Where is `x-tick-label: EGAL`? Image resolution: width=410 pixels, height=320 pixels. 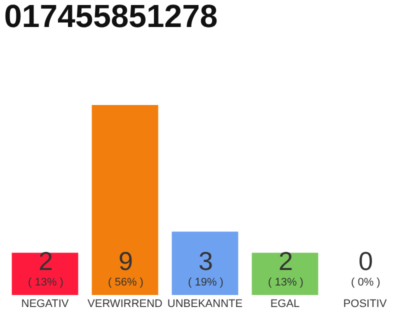
x-tick-label: EGAL is located at coordinates (285, 304).